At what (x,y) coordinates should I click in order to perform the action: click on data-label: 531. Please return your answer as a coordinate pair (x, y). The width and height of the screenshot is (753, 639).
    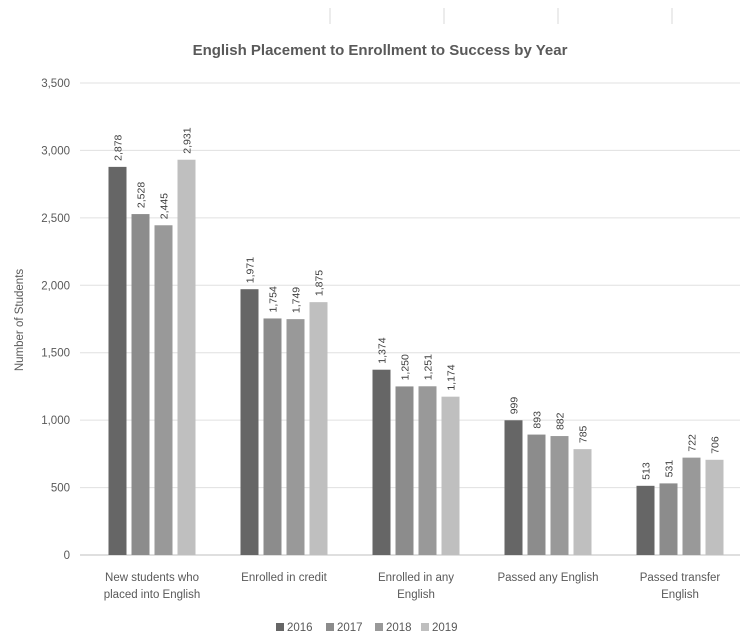
    Looking at the image, I should click on (670, 469).